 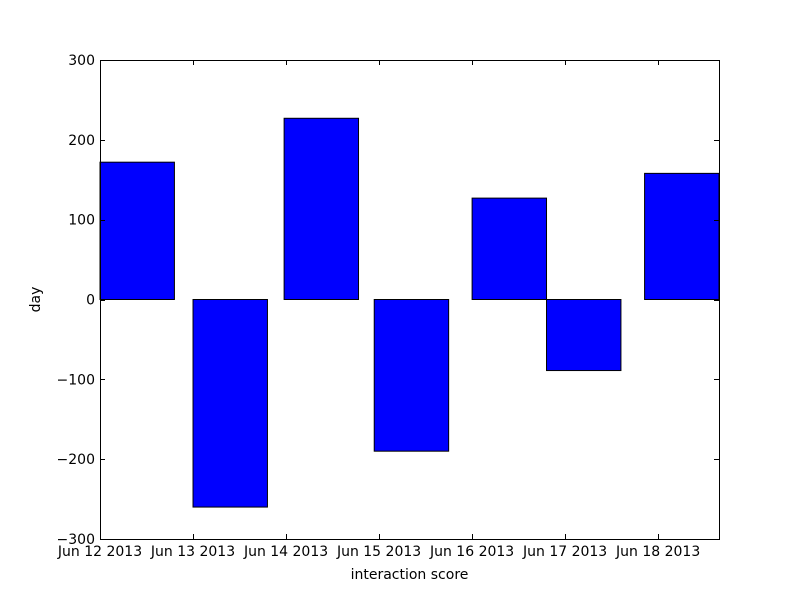 I want to click on y-tick-label: 300, so click(x=81, y=61).